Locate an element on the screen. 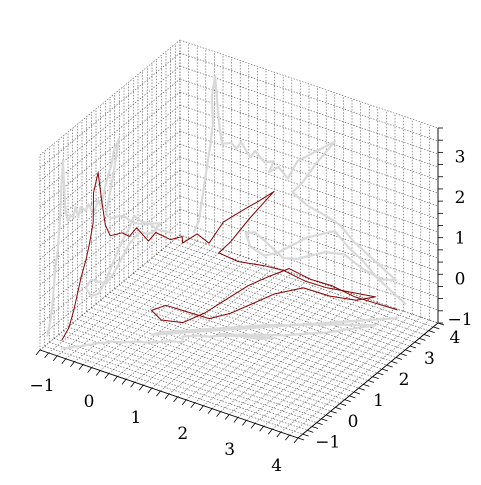 The height and width of the screenshot is (485, 481). y-tick-label: 1 is located at coordinates (378, 401).